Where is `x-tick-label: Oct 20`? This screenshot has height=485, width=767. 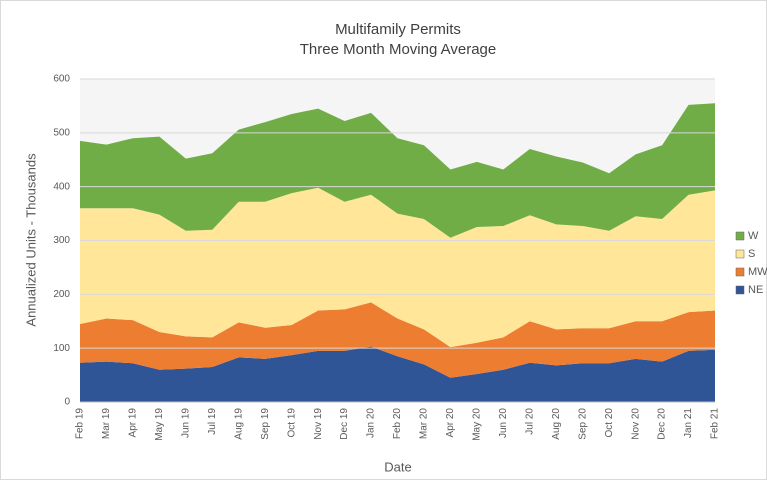 x-tick-label: Oct 20 is located at coordinates (609, 423).